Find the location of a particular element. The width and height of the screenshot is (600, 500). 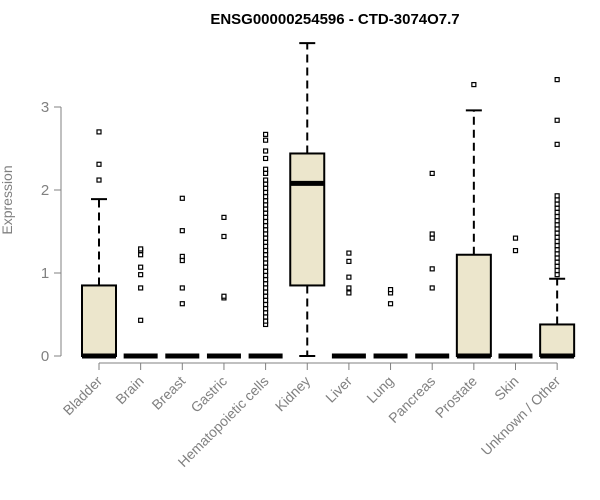

box-pancreas is located at coordinates (432, 264).